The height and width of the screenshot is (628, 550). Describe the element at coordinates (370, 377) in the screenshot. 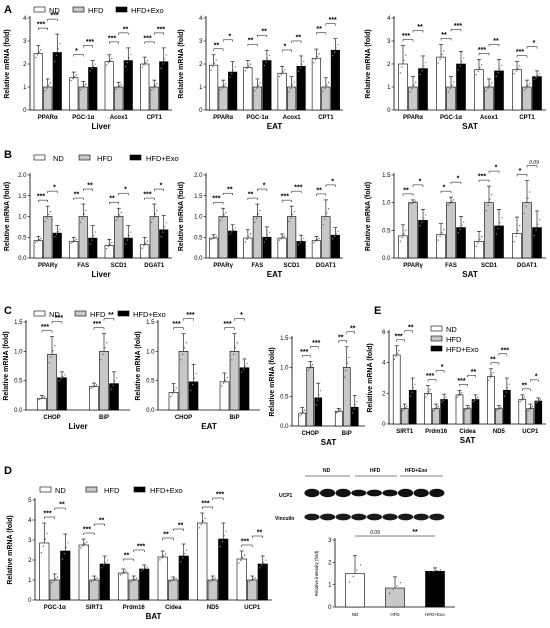

I see `y-axis-label: Relative mRNA (fold)` at that location.